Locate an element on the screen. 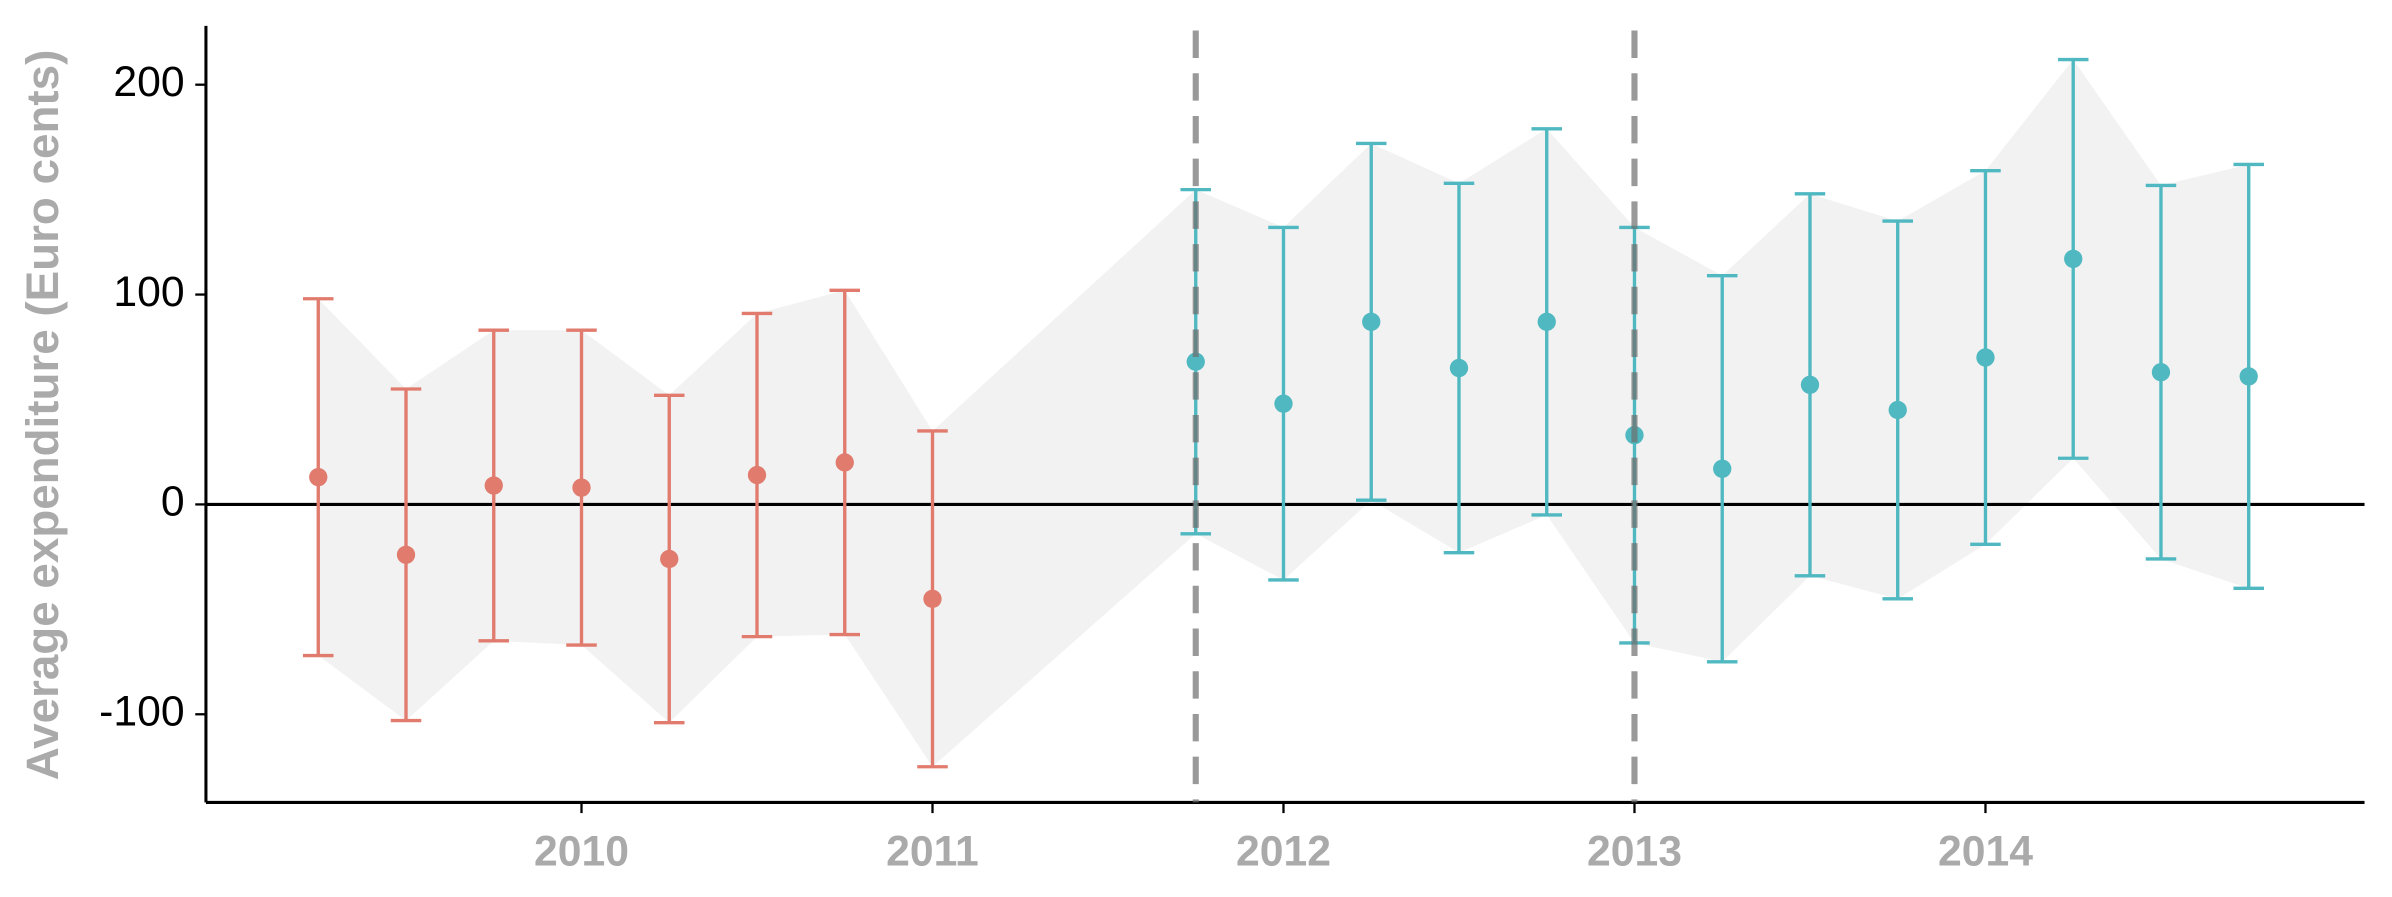 This screenshot has width=2392, height=897. x-tick-label: 2011 is located at coordinates (932, 852).